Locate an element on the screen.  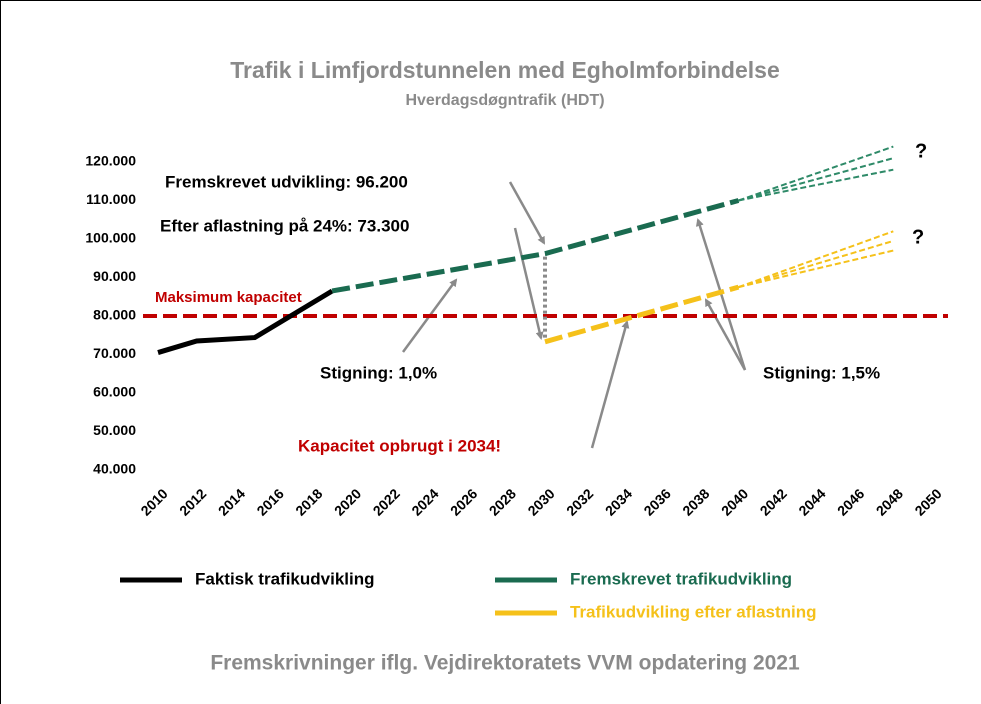
annotation: Stigning: 1,5% is located at coordinates (821, 372).